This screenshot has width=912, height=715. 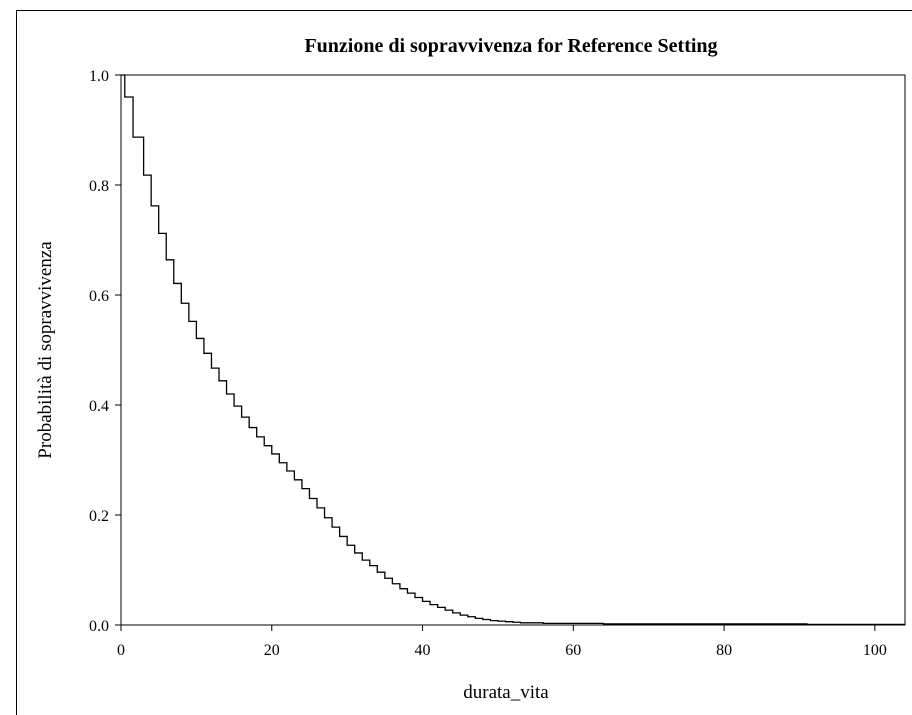 I want to click on x-tick-label: 80, so click(x=724, y=650).